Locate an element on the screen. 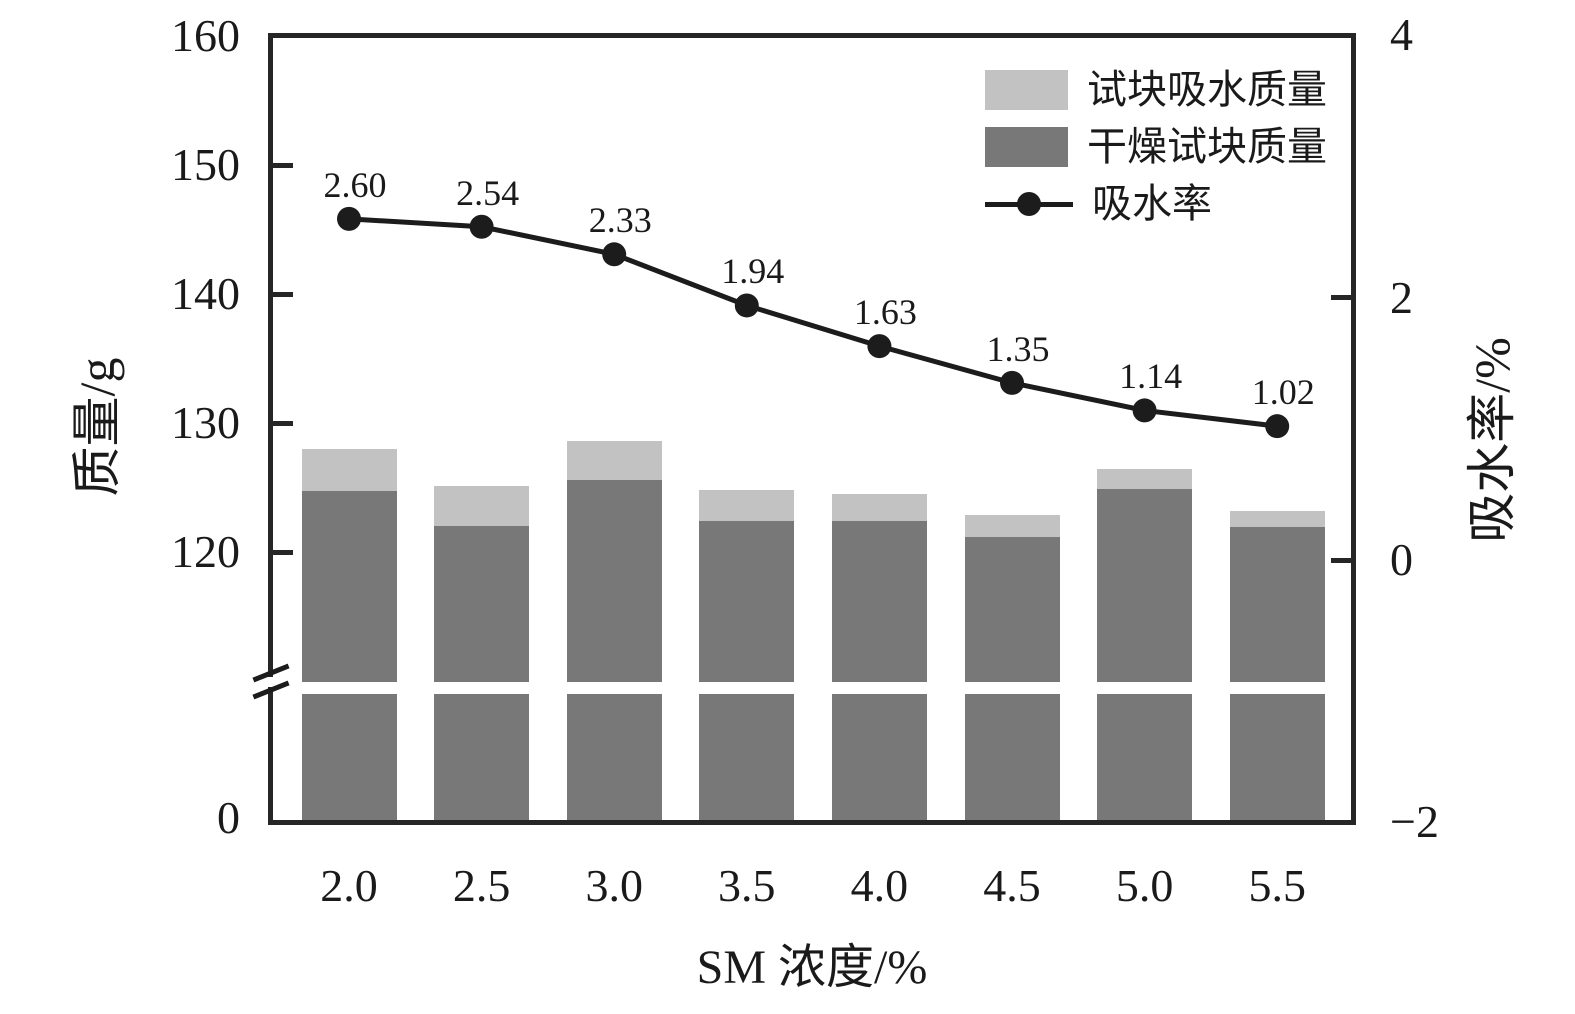 This screenshot has width=1575, height=1014. y-tick-label-left: 150 is located at coordinates (205, 164).